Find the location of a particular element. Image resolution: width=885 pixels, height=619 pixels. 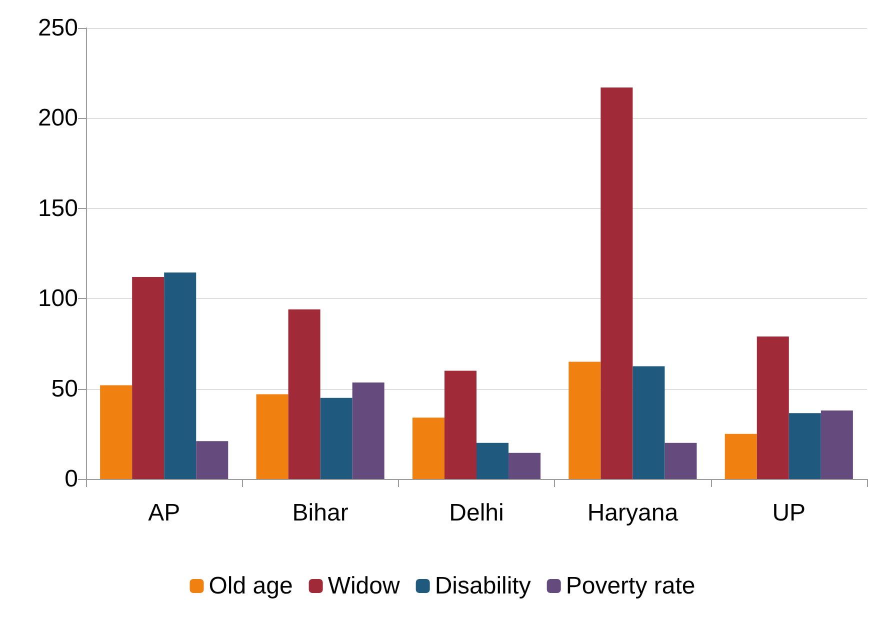

x-tick-label: Haryana is located at coordinates (633, 513).